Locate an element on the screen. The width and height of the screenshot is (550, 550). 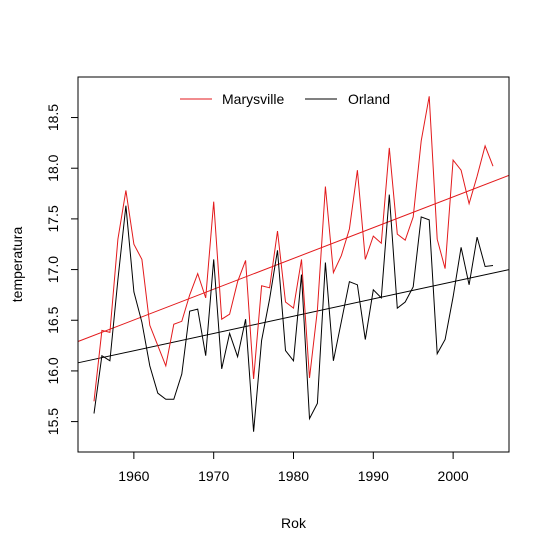
x-tick-label: 1960 is located at coordinates (133, 476).